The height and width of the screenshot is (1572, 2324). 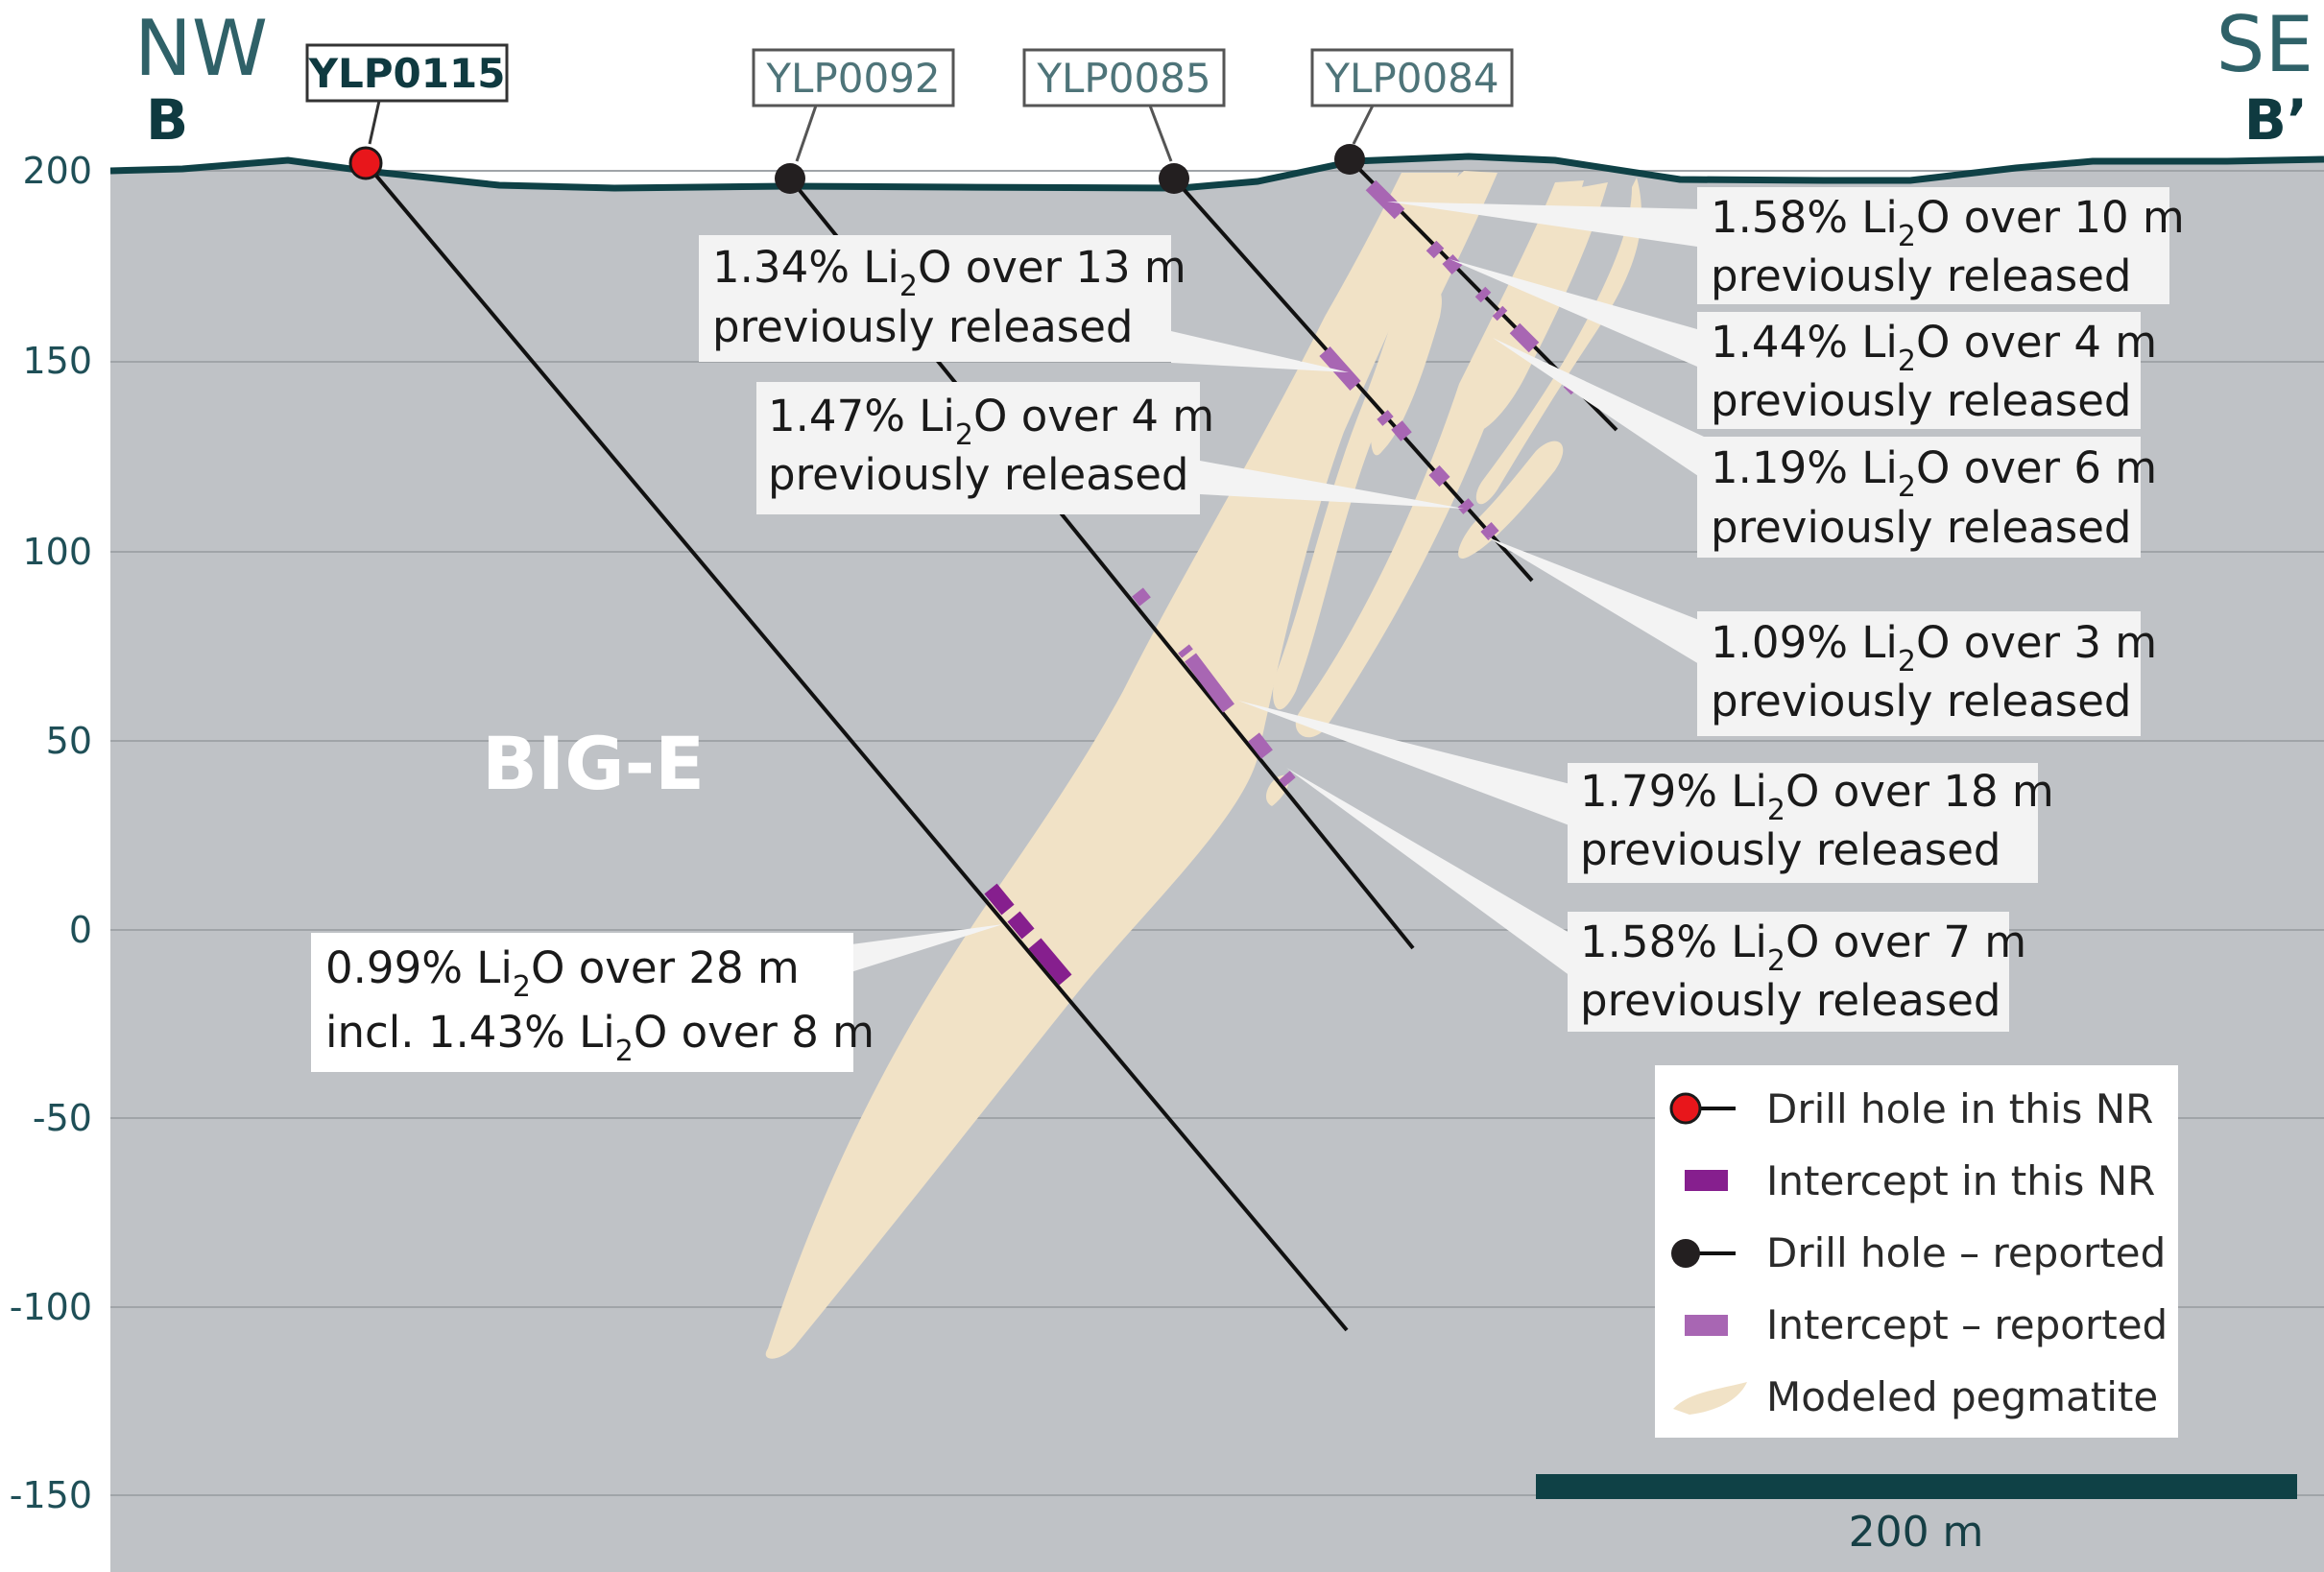 I want to click on legend-label: Drill hole – reported, so click(x=1966, y=1252).